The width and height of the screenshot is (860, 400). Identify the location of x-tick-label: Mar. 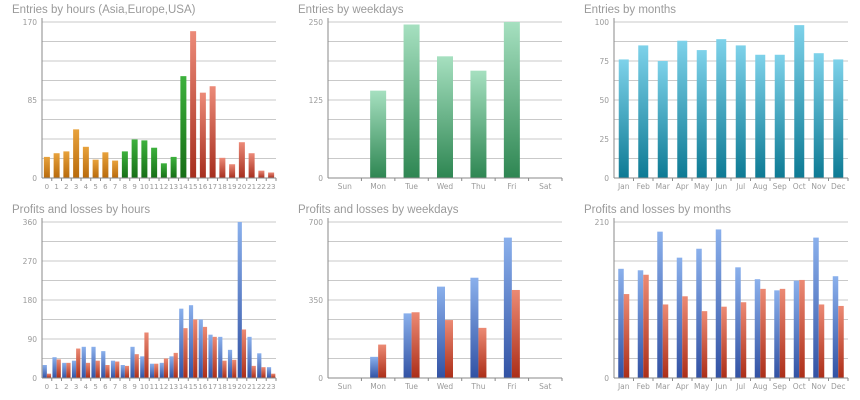
(663, 386).